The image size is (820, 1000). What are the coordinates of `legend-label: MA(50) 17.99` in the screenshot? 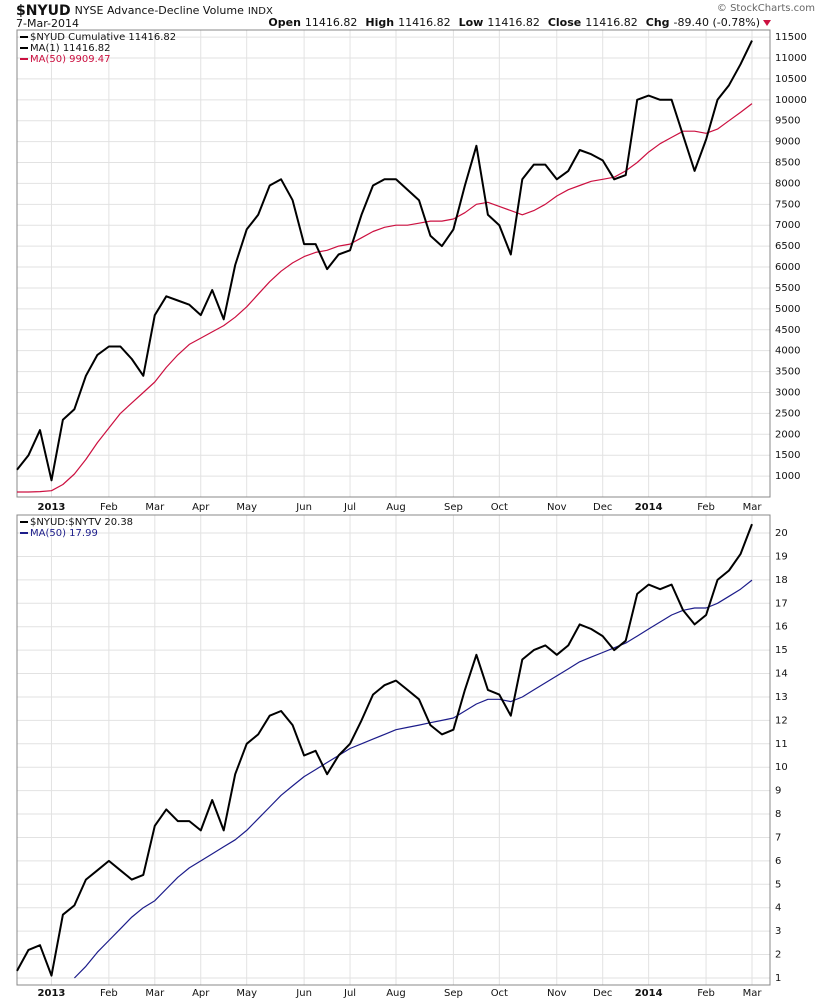 It's located at (64, 533).